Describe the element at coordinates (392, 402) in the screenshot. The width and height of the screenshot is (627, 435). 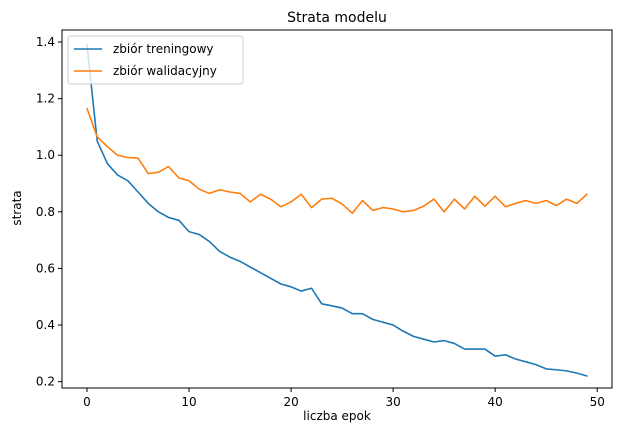
I see `x-tick-label: 30` at that location.